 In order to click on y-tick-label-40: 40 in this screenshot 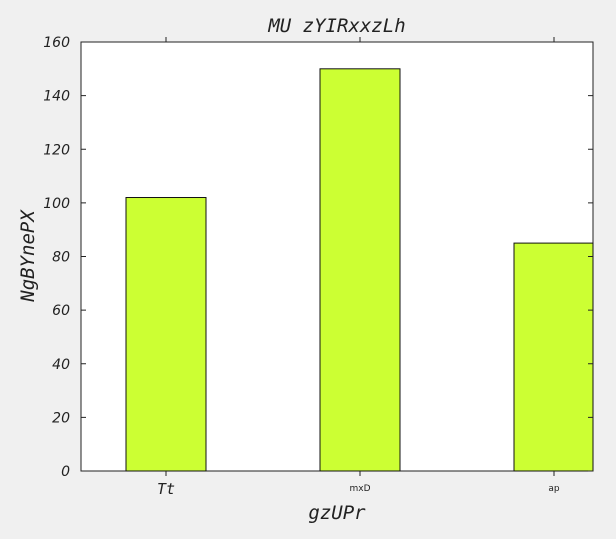, I will do `click(61, 365)`.